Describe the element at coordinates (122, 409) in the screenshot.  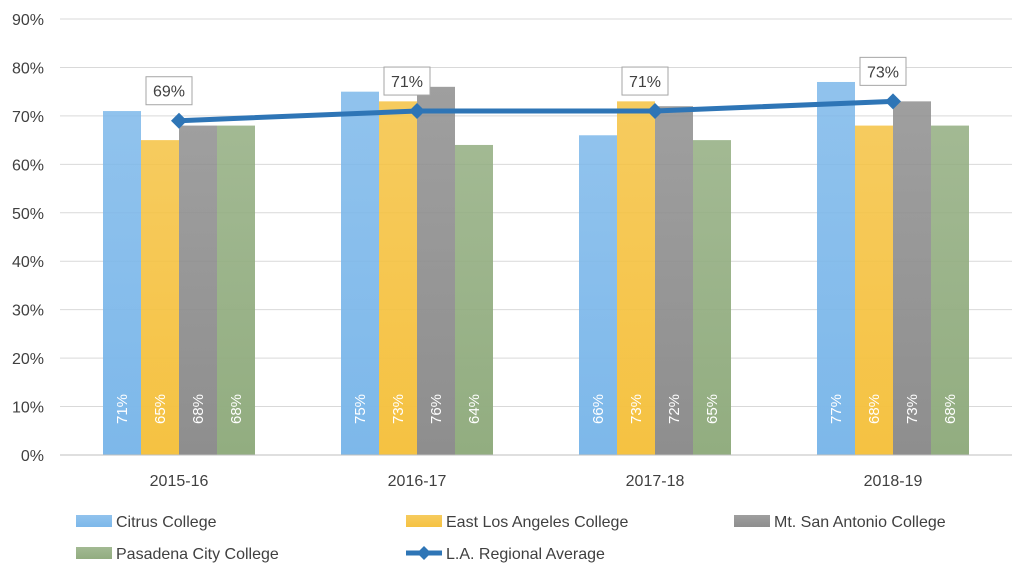
I see `bar-data-label: 71%` at that location.